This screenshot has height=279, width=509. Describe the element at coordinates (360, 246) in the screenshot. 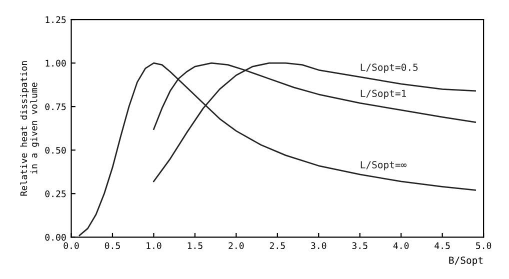

I see `x-tick-label: 3.5` at that location.